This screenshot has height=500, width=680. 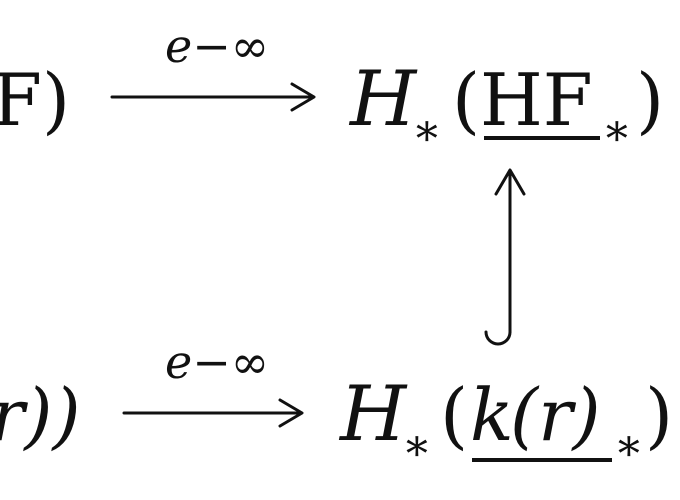 What do you see at coordinates (373, 413) in the screenshot?
I see `bottom-right-H: H` at bounding box center [373, 413].